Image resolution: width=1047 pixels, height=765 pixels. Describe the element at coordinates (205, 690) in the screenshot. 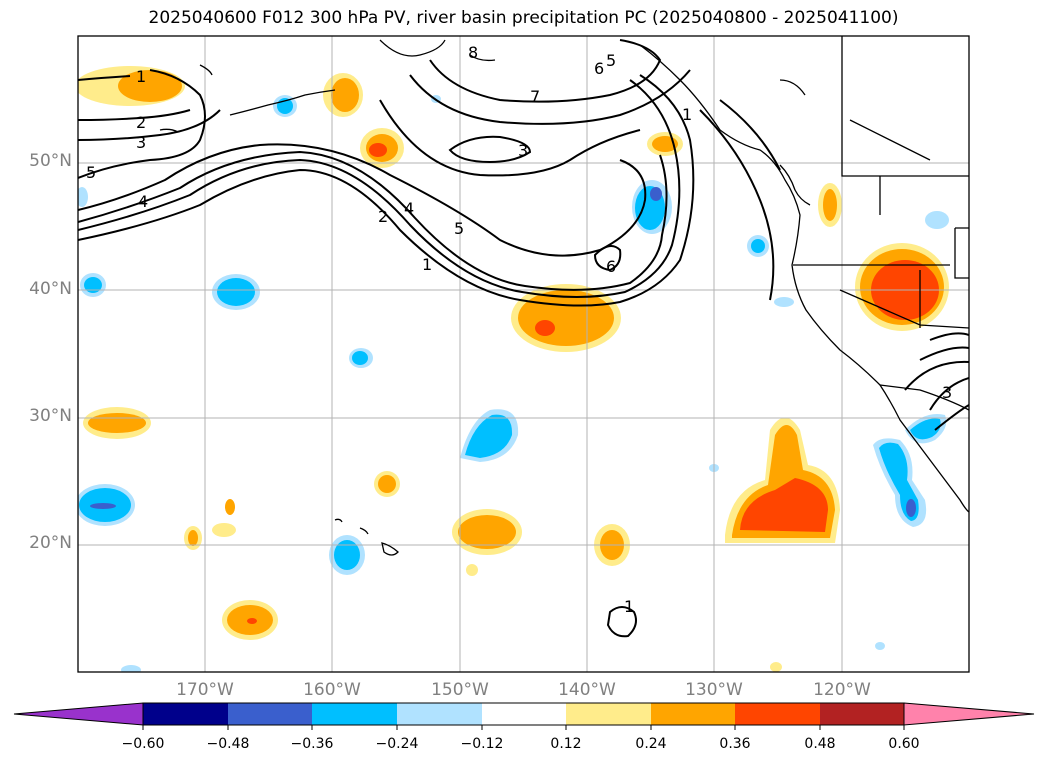

I see `lon-label-170w: 170°W` at that location.